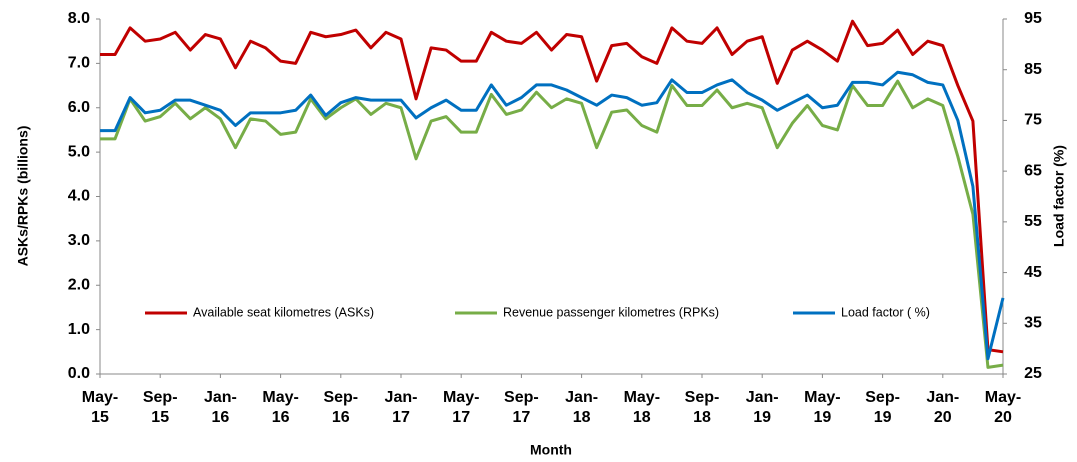 The image size is (1077, 462). I want to click on y-axis-title: ASKs/RPKs (billions), so click(23, 196).